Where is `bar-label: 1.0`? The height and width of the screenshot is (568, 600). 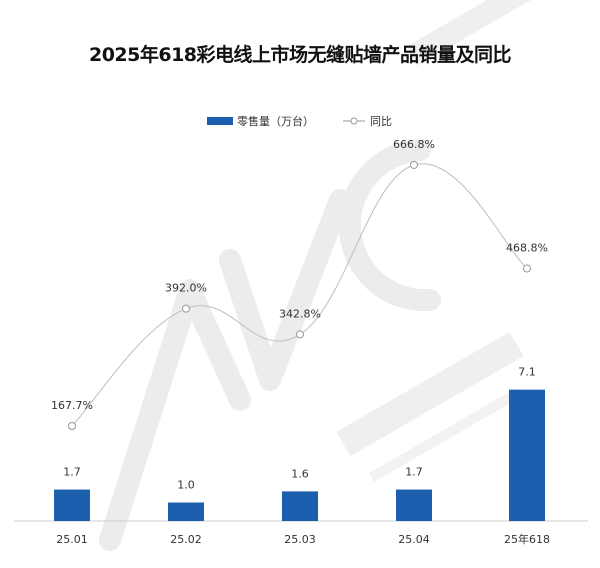 bar-label: 1.0 is located at coordinates (186, 485).